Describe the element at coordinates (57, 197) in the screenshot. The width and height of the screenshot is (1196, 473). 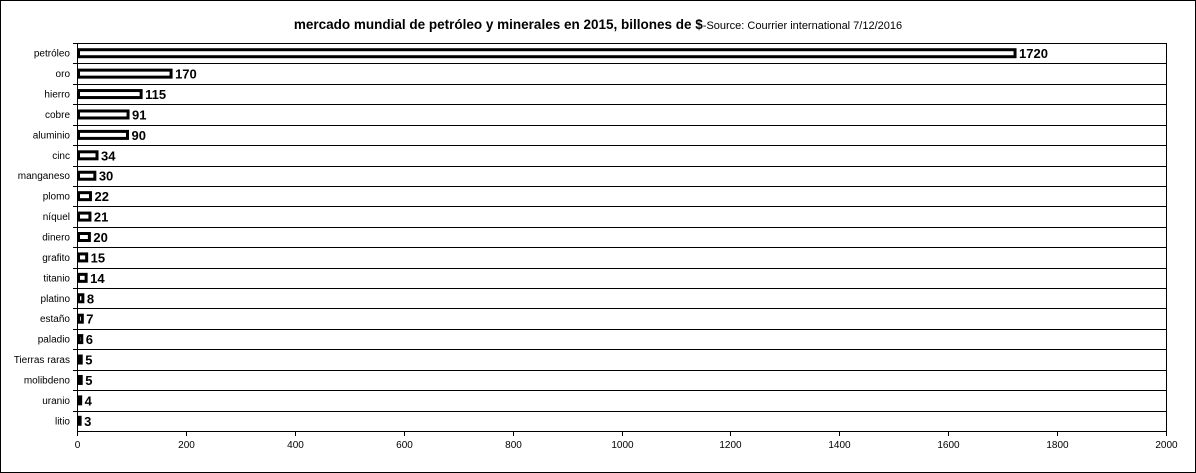
I see `category-label: plomo` at that location.